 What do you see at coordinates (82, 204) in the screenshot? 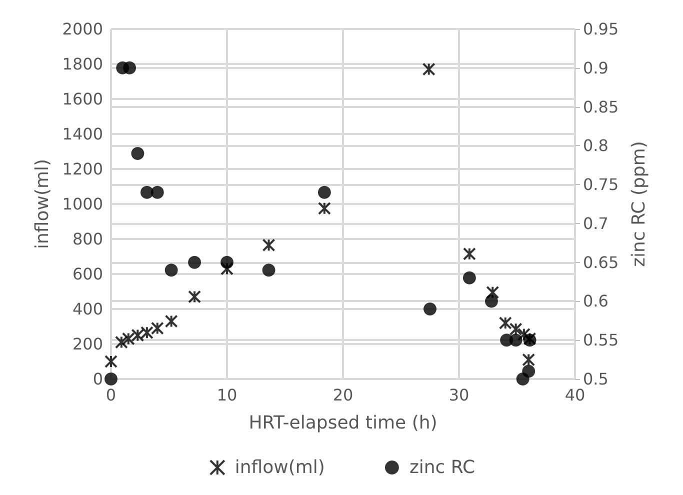
I see `y-tick-label: 1000` at bounding box center [82, 204].